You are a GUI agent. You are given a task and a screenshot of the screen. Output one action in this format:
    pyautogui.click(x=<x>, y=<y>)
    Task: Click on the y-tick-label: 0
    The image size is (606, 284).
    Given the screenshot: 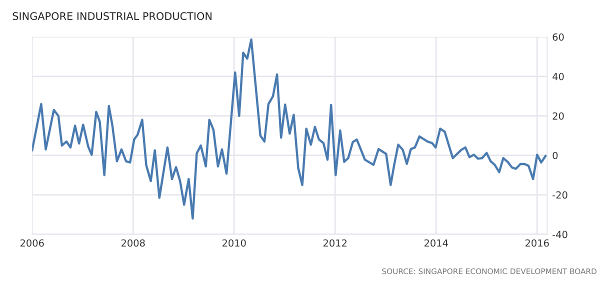 What is the action you would take?
    pyautogui.click(x=555, y=156)
    